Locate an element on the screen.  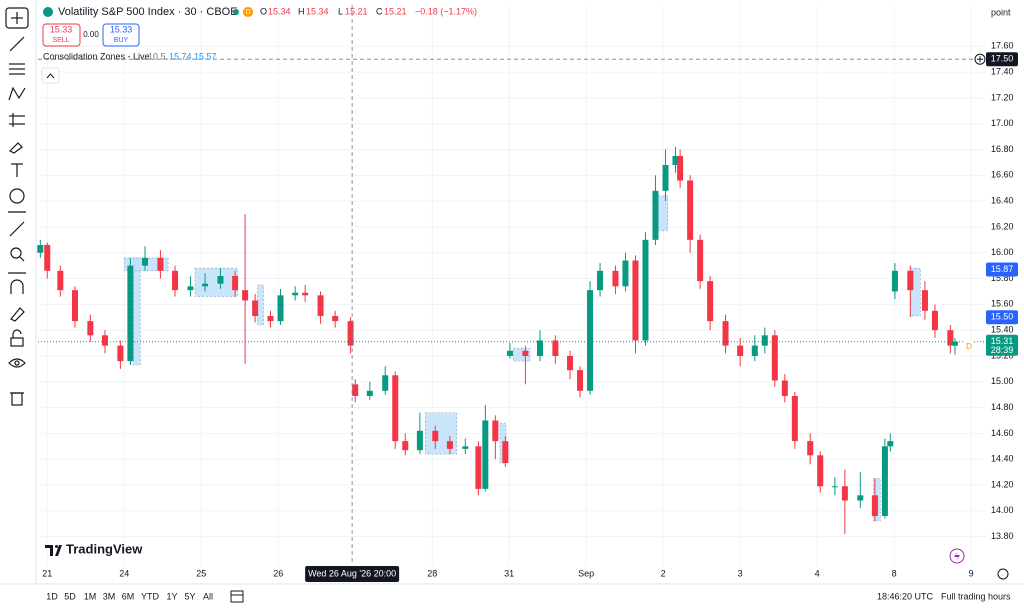
y-tick-label: 17.20 is located at coordinates (1002, 97).